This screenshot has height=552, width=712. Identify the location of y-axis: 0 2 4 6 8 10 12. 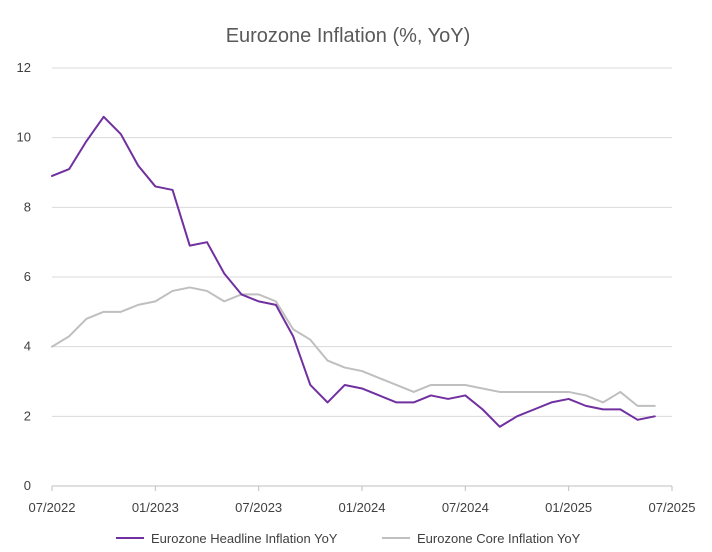
(24, 276).